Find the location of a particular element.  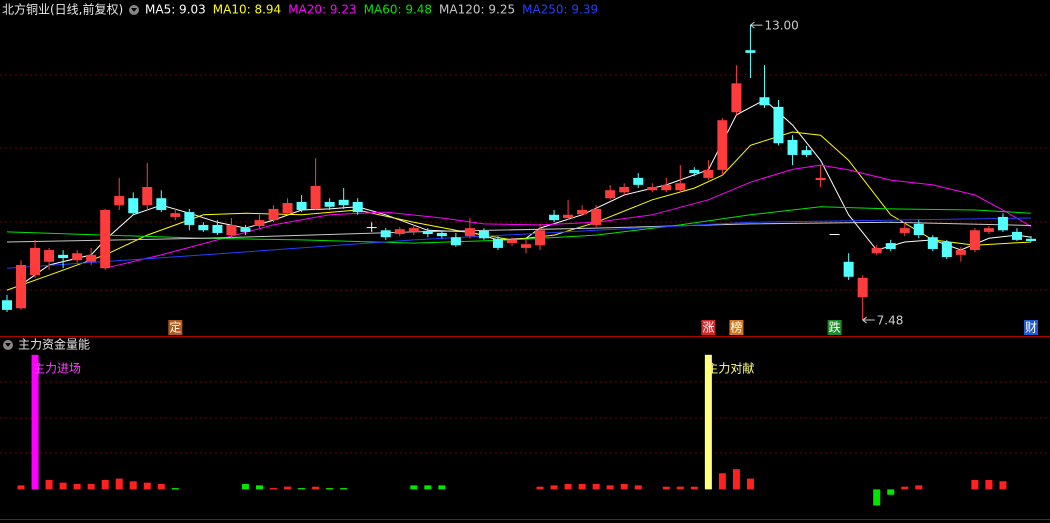

event-label: 定 is located at coordinates (175, 327).